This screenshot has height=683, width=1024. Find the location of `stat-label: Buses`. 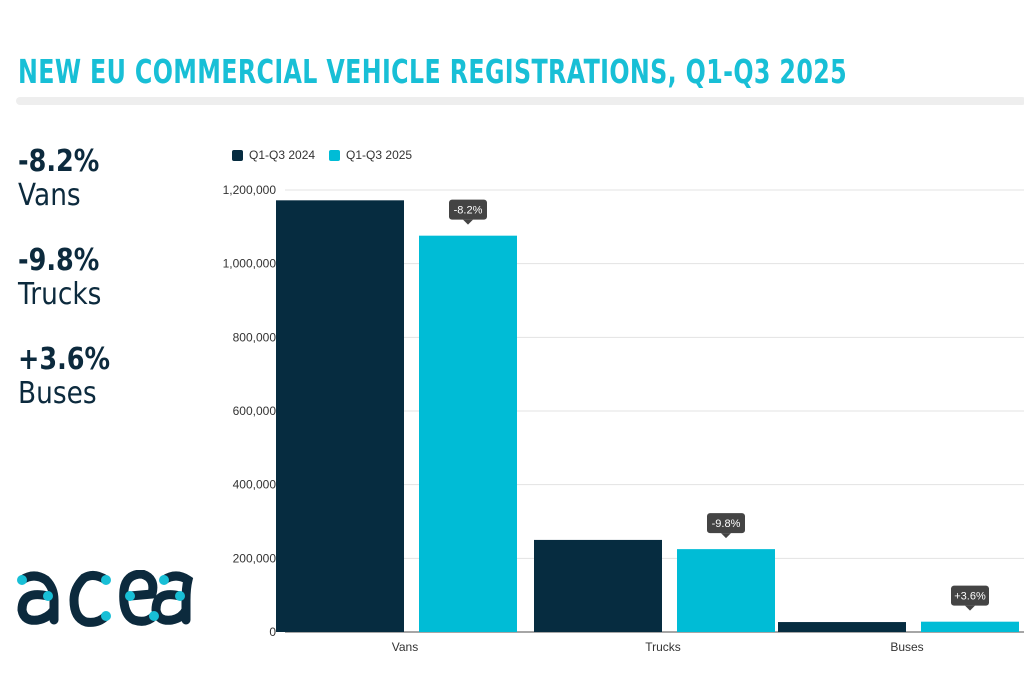

stat-label: Buses is located at coordinates (57, 393).